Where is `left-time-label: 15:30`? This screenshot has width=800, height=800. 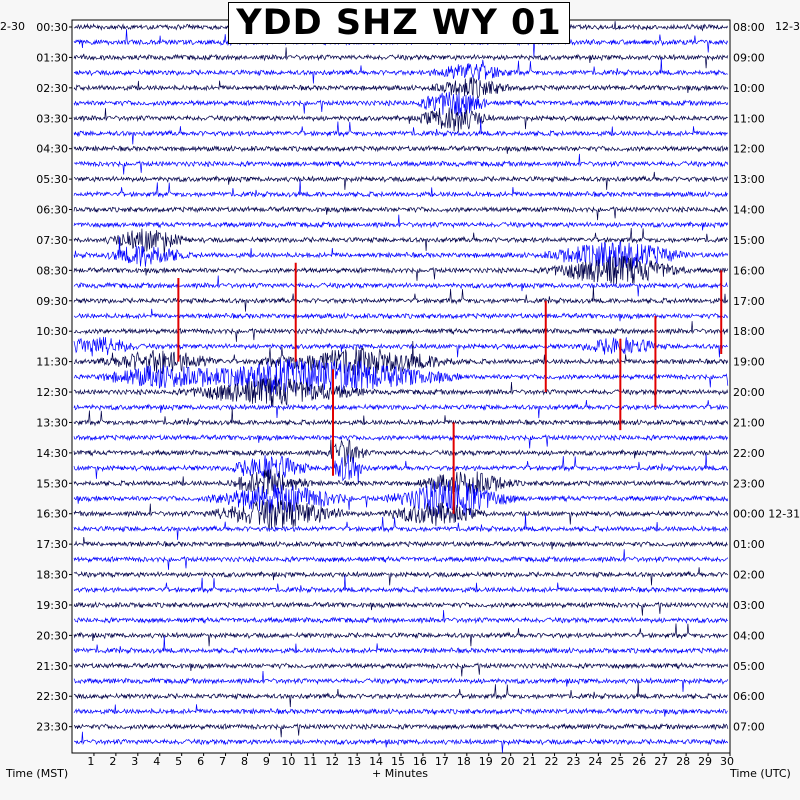 left-time-label: 15:30 is located at coordinates (52, 483).